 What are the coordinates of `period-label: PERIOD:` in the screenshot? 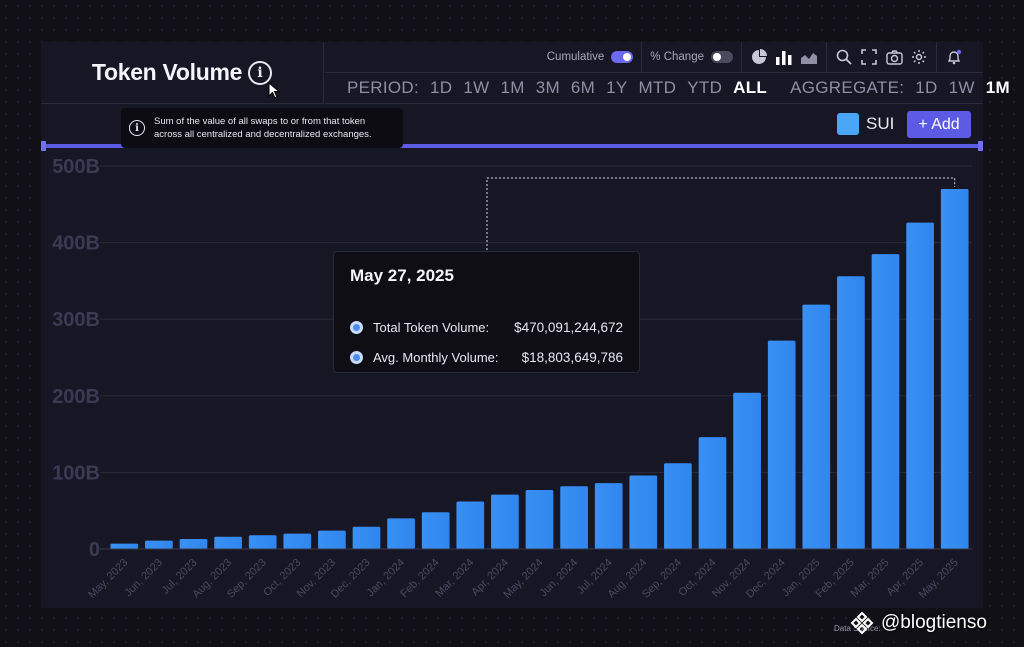 It's located at (383, 87).